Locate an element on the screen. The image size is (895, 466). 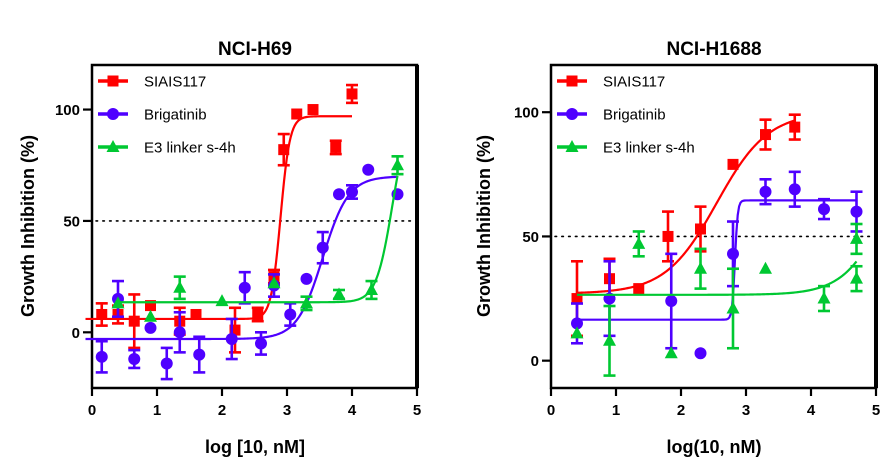
series-e3-linker-s-4h is located at coordinates (257, 238).